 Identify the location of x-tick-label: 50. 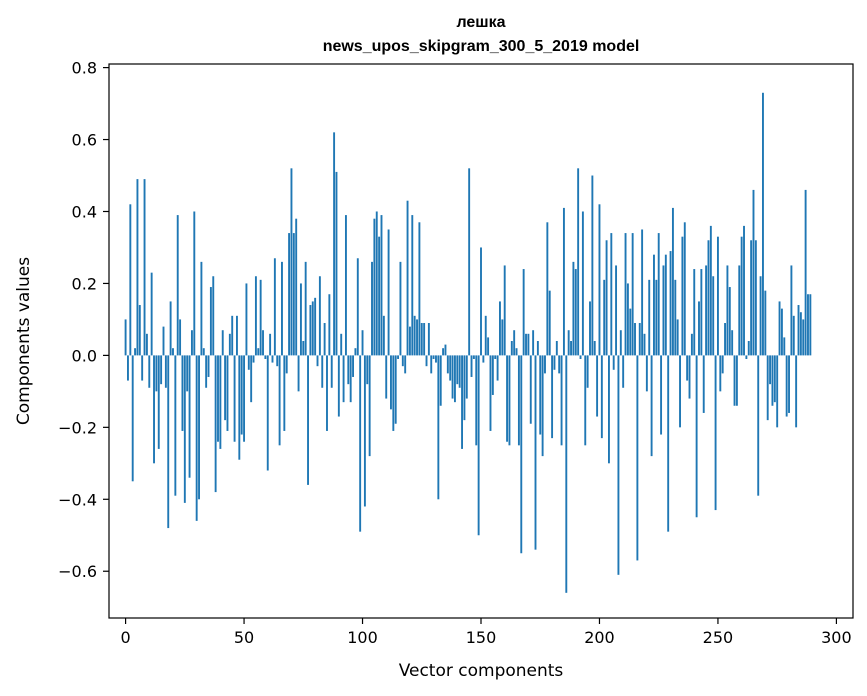
(244, 637).